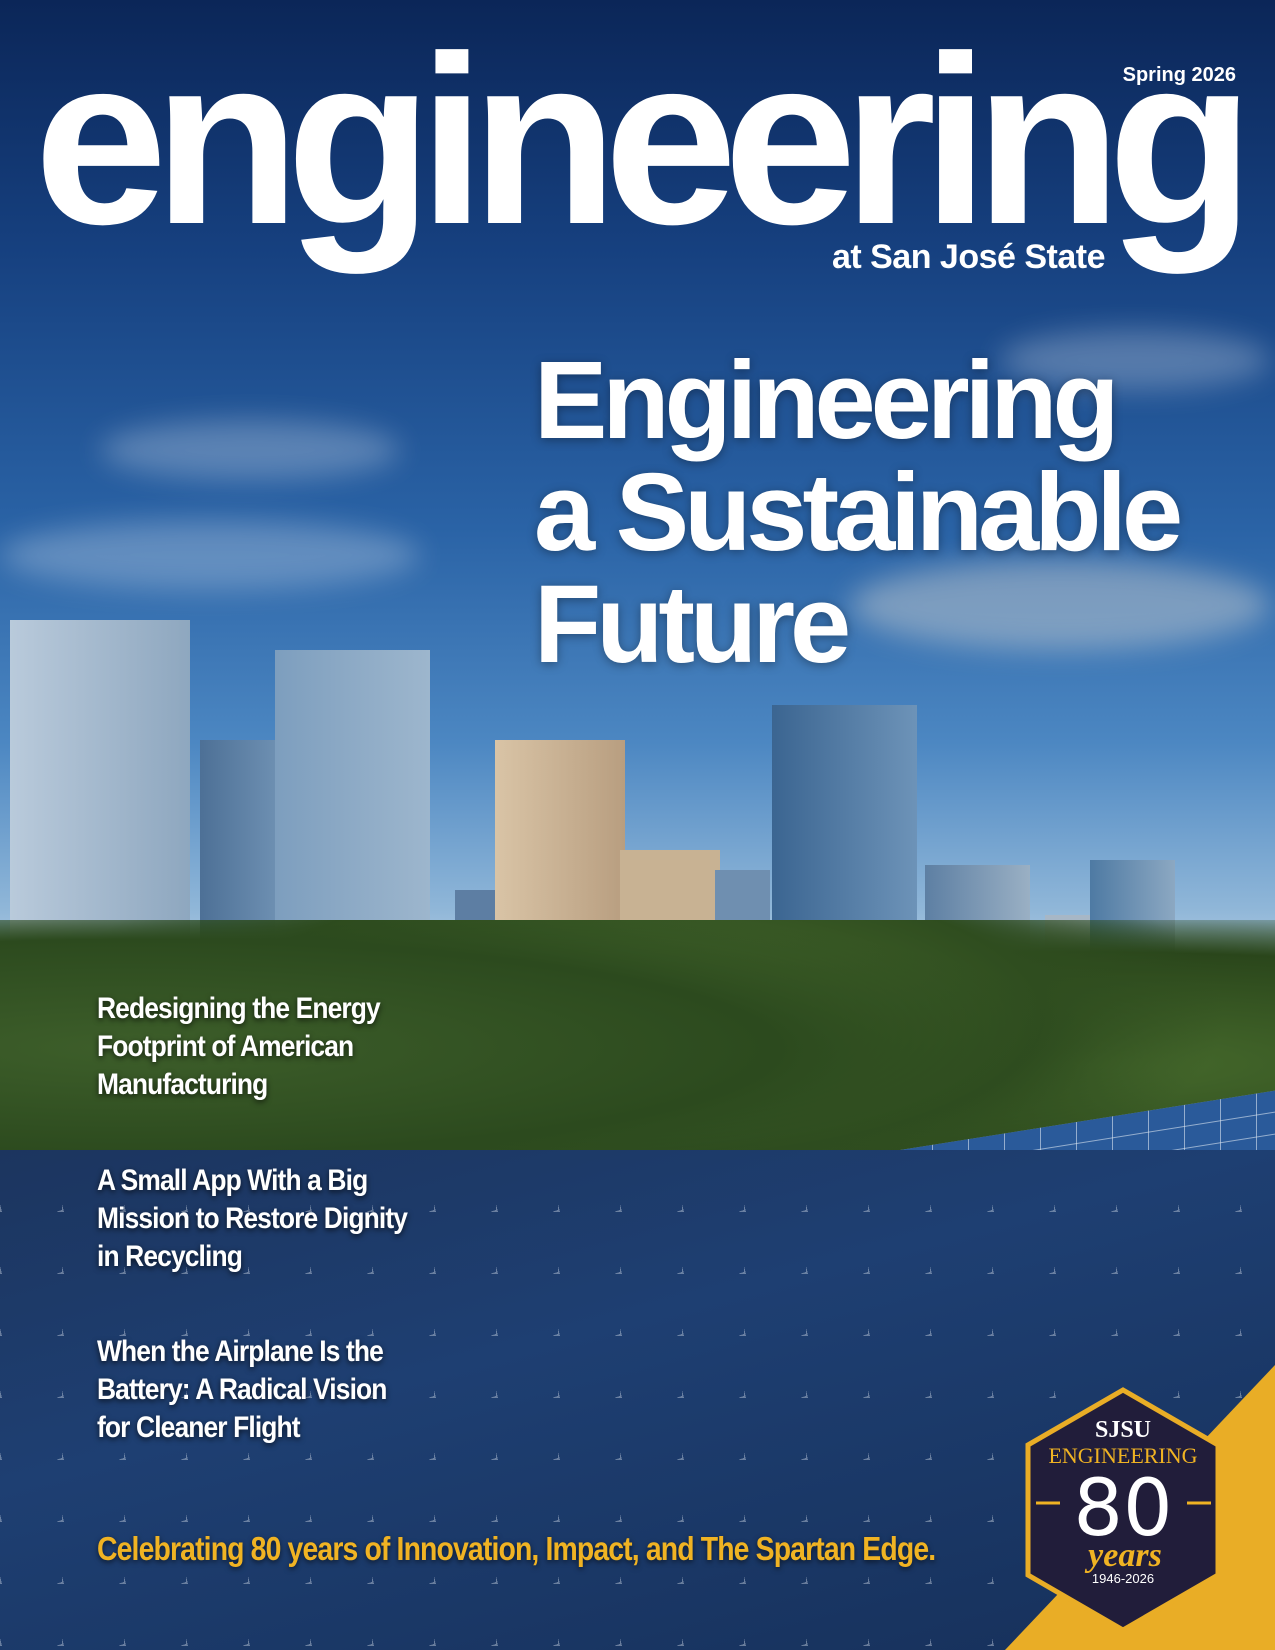  I want to click on story-line: Manufacturing, so click(182, 1084).